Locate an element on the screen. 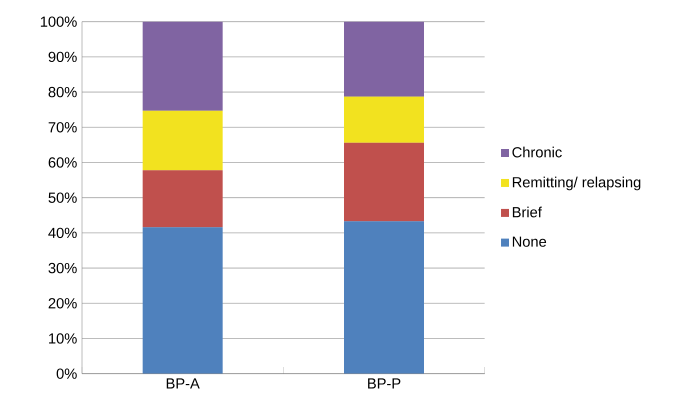 The image size is (696, 419). x-tick-label: BP-P is located at coordinates (384, 383).